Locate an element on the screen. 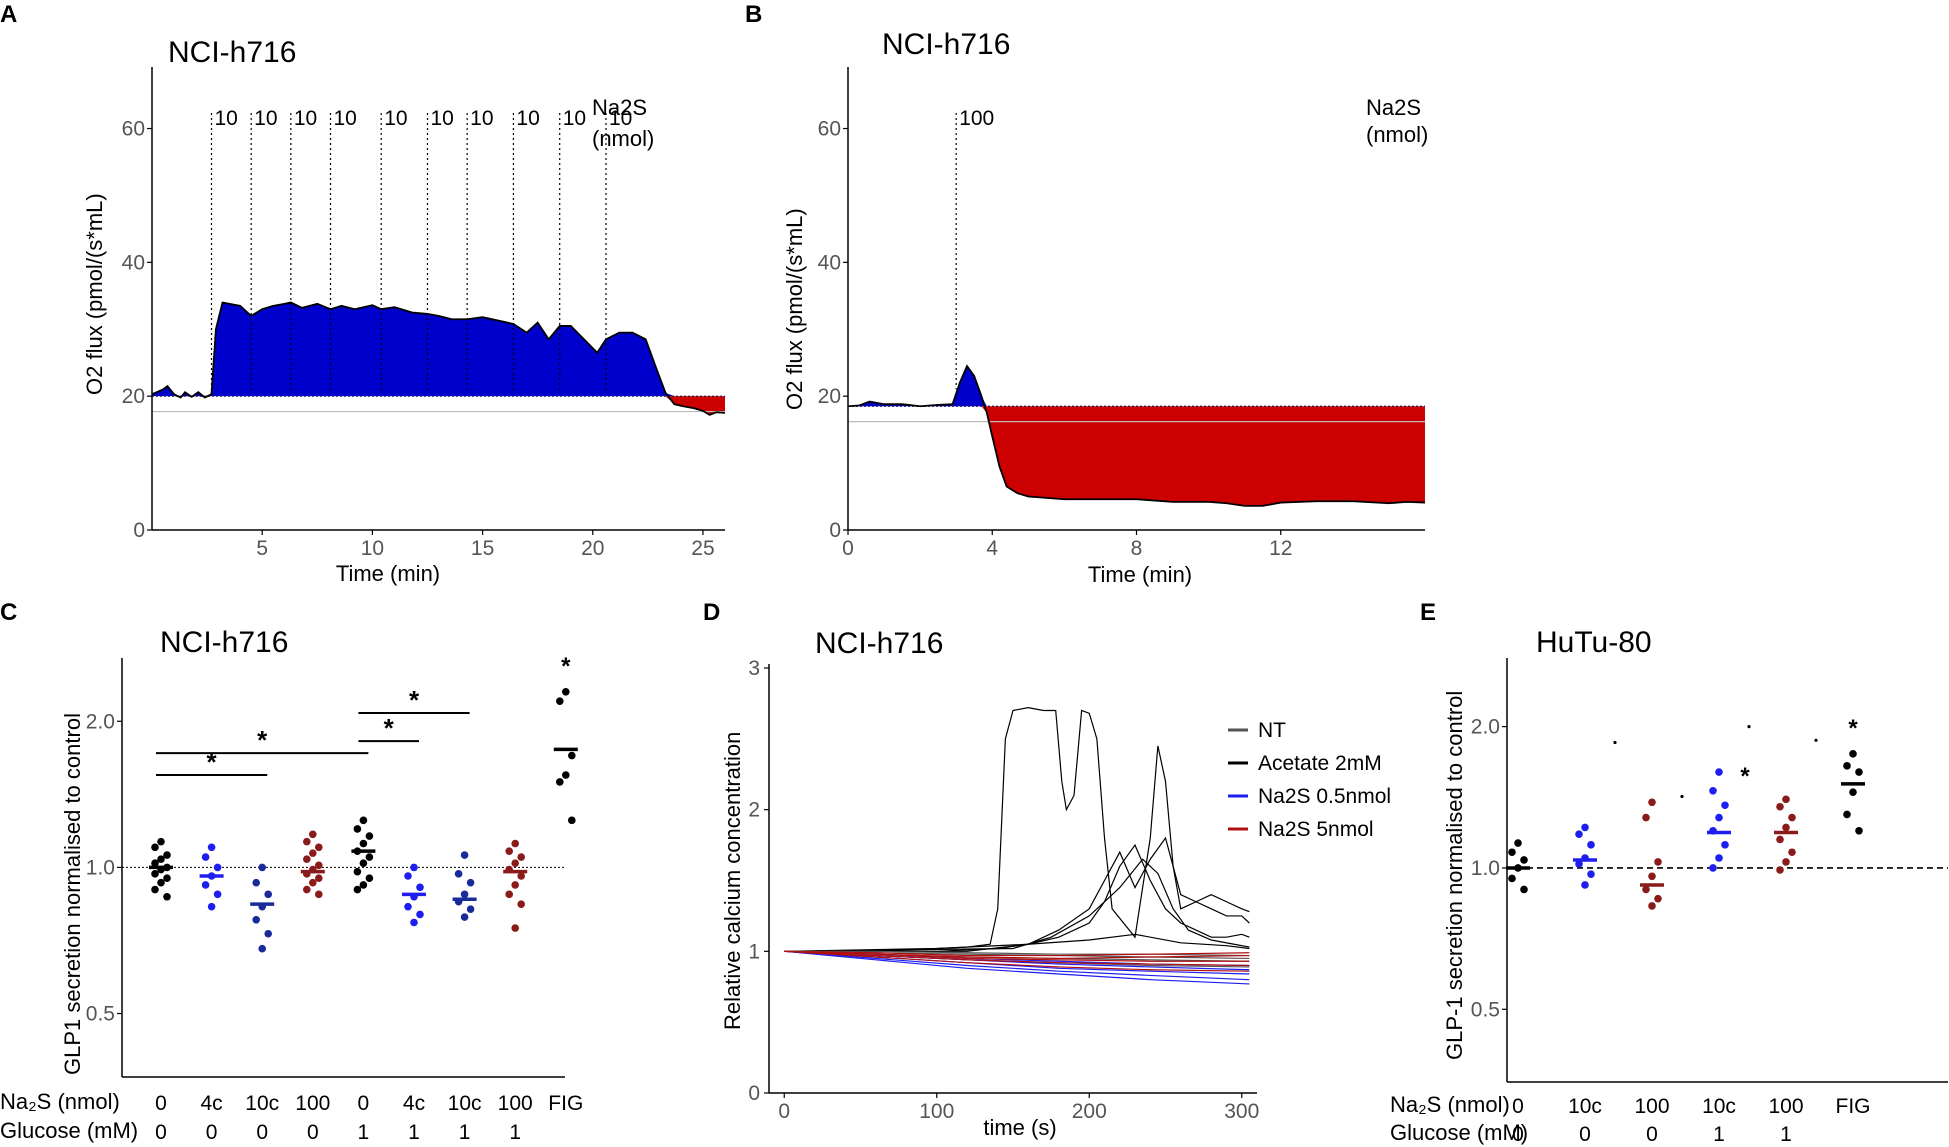 The height and width of the screenshot is (1147, 1949). panel-b-x-tick-label: 8 is located at coordinates (1137, 548).